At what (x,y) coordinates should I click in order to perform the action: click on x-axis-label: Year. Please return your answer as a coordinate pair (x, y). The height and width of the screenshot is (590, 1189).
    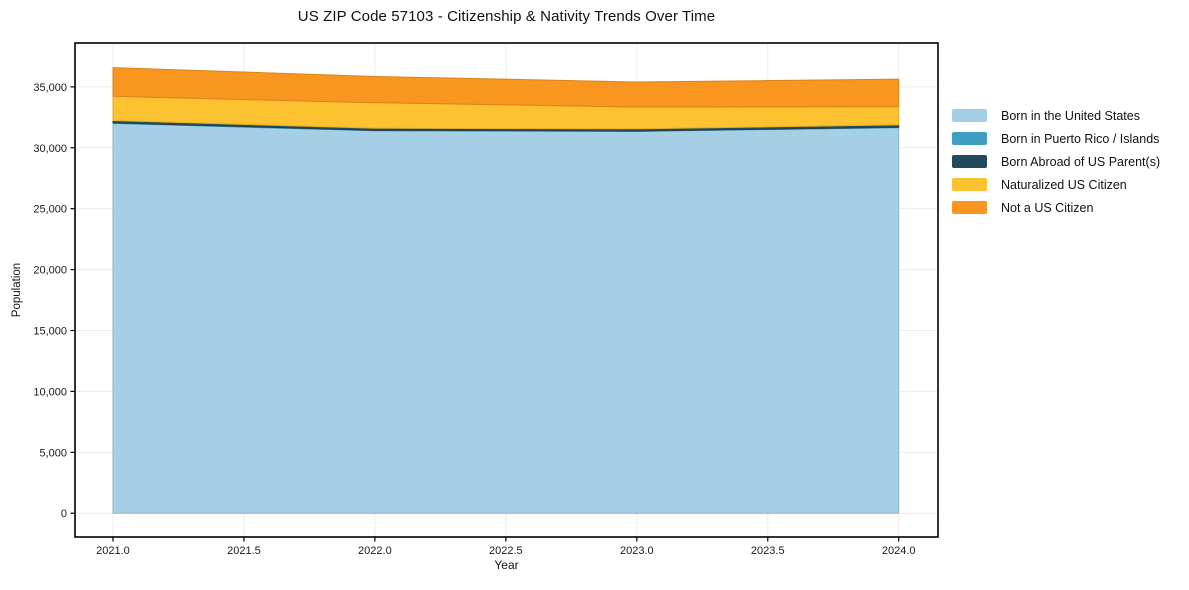
    Looking at the image, I should click on (506, 565).